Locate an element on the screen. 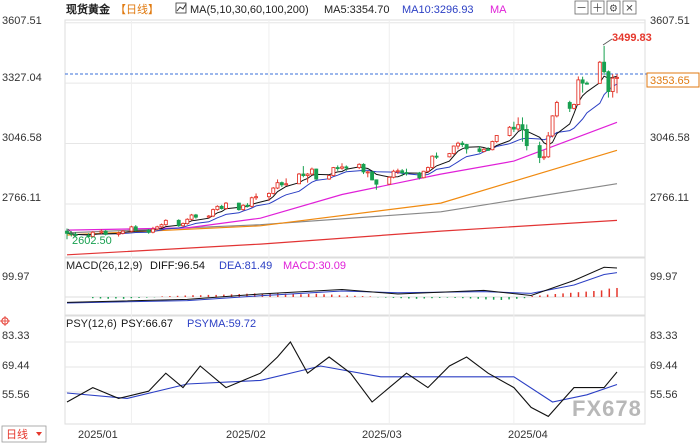 The width and height of the screenshot is (700, 443). current-price-value: 3353.65 is located at coordinates (670, 81).